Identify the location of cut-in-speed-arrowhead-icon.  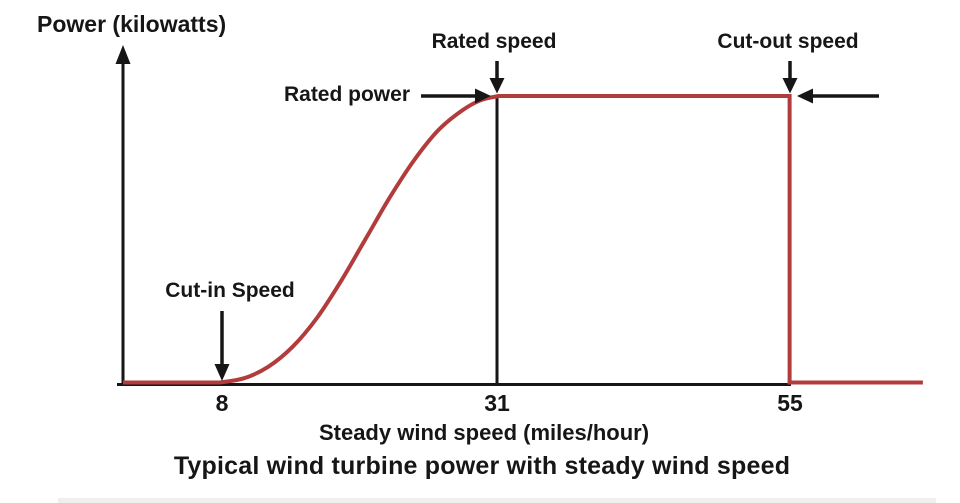
(222, 372).